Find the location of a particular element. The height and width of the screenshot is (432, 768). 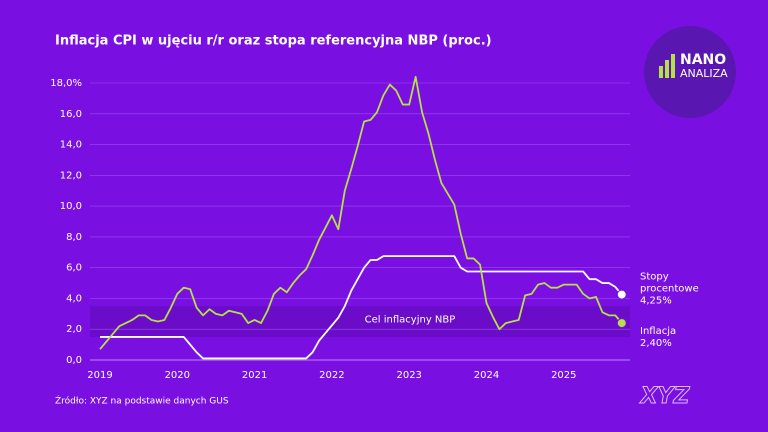

logo-text: NANO is located at coordinates (703, 60).